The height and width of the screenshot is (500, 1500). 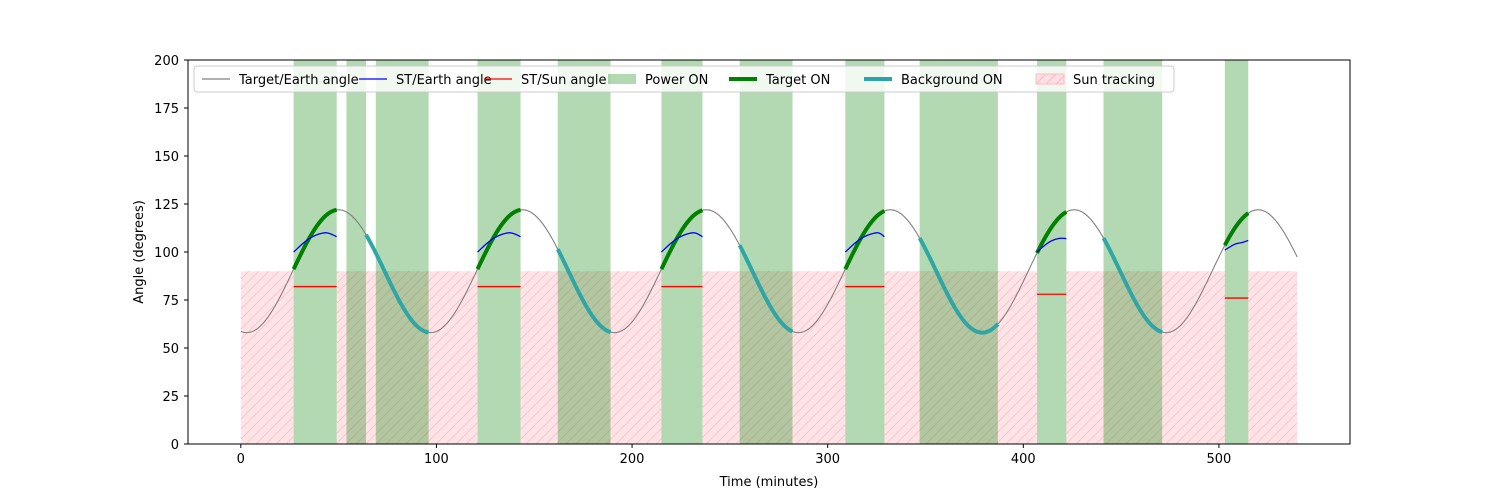 I want to click on x-axis-label: Time (minutes), so click(x=769, y=482).